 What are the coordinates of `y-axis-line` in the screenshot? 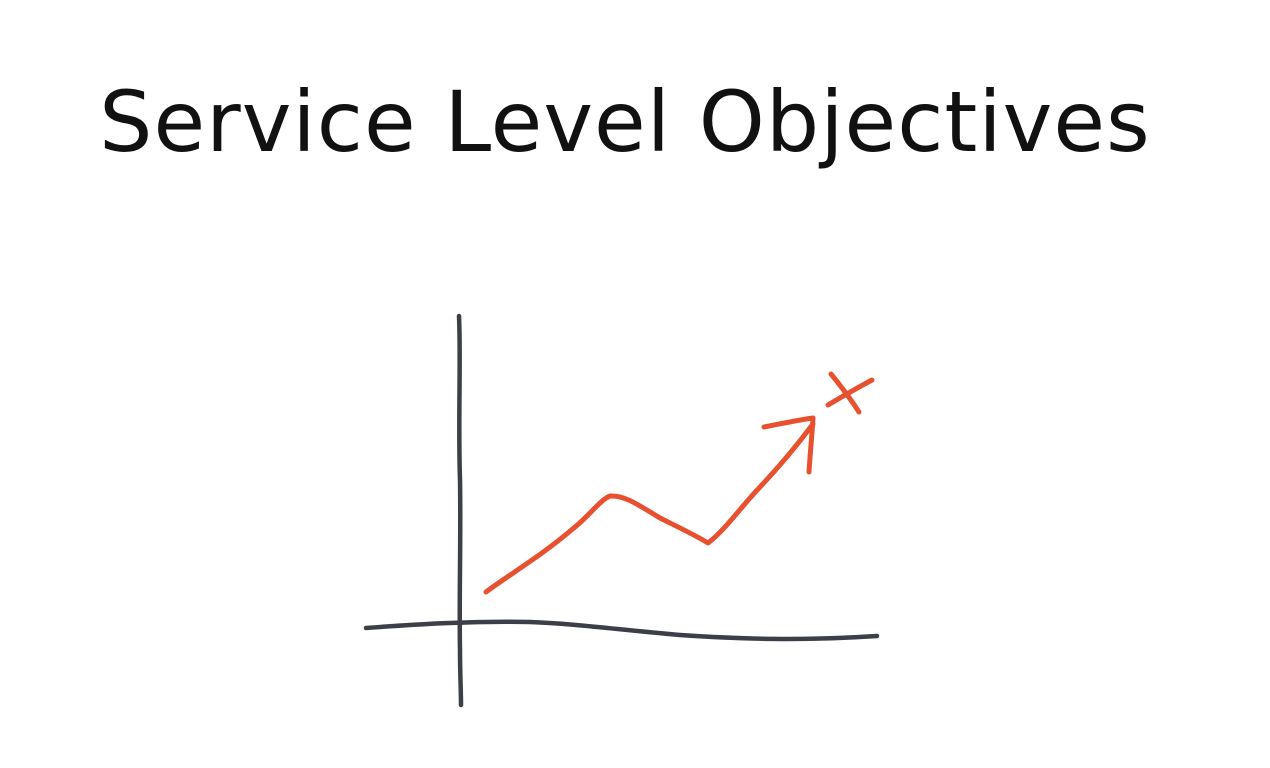 It's located at (460, 510).